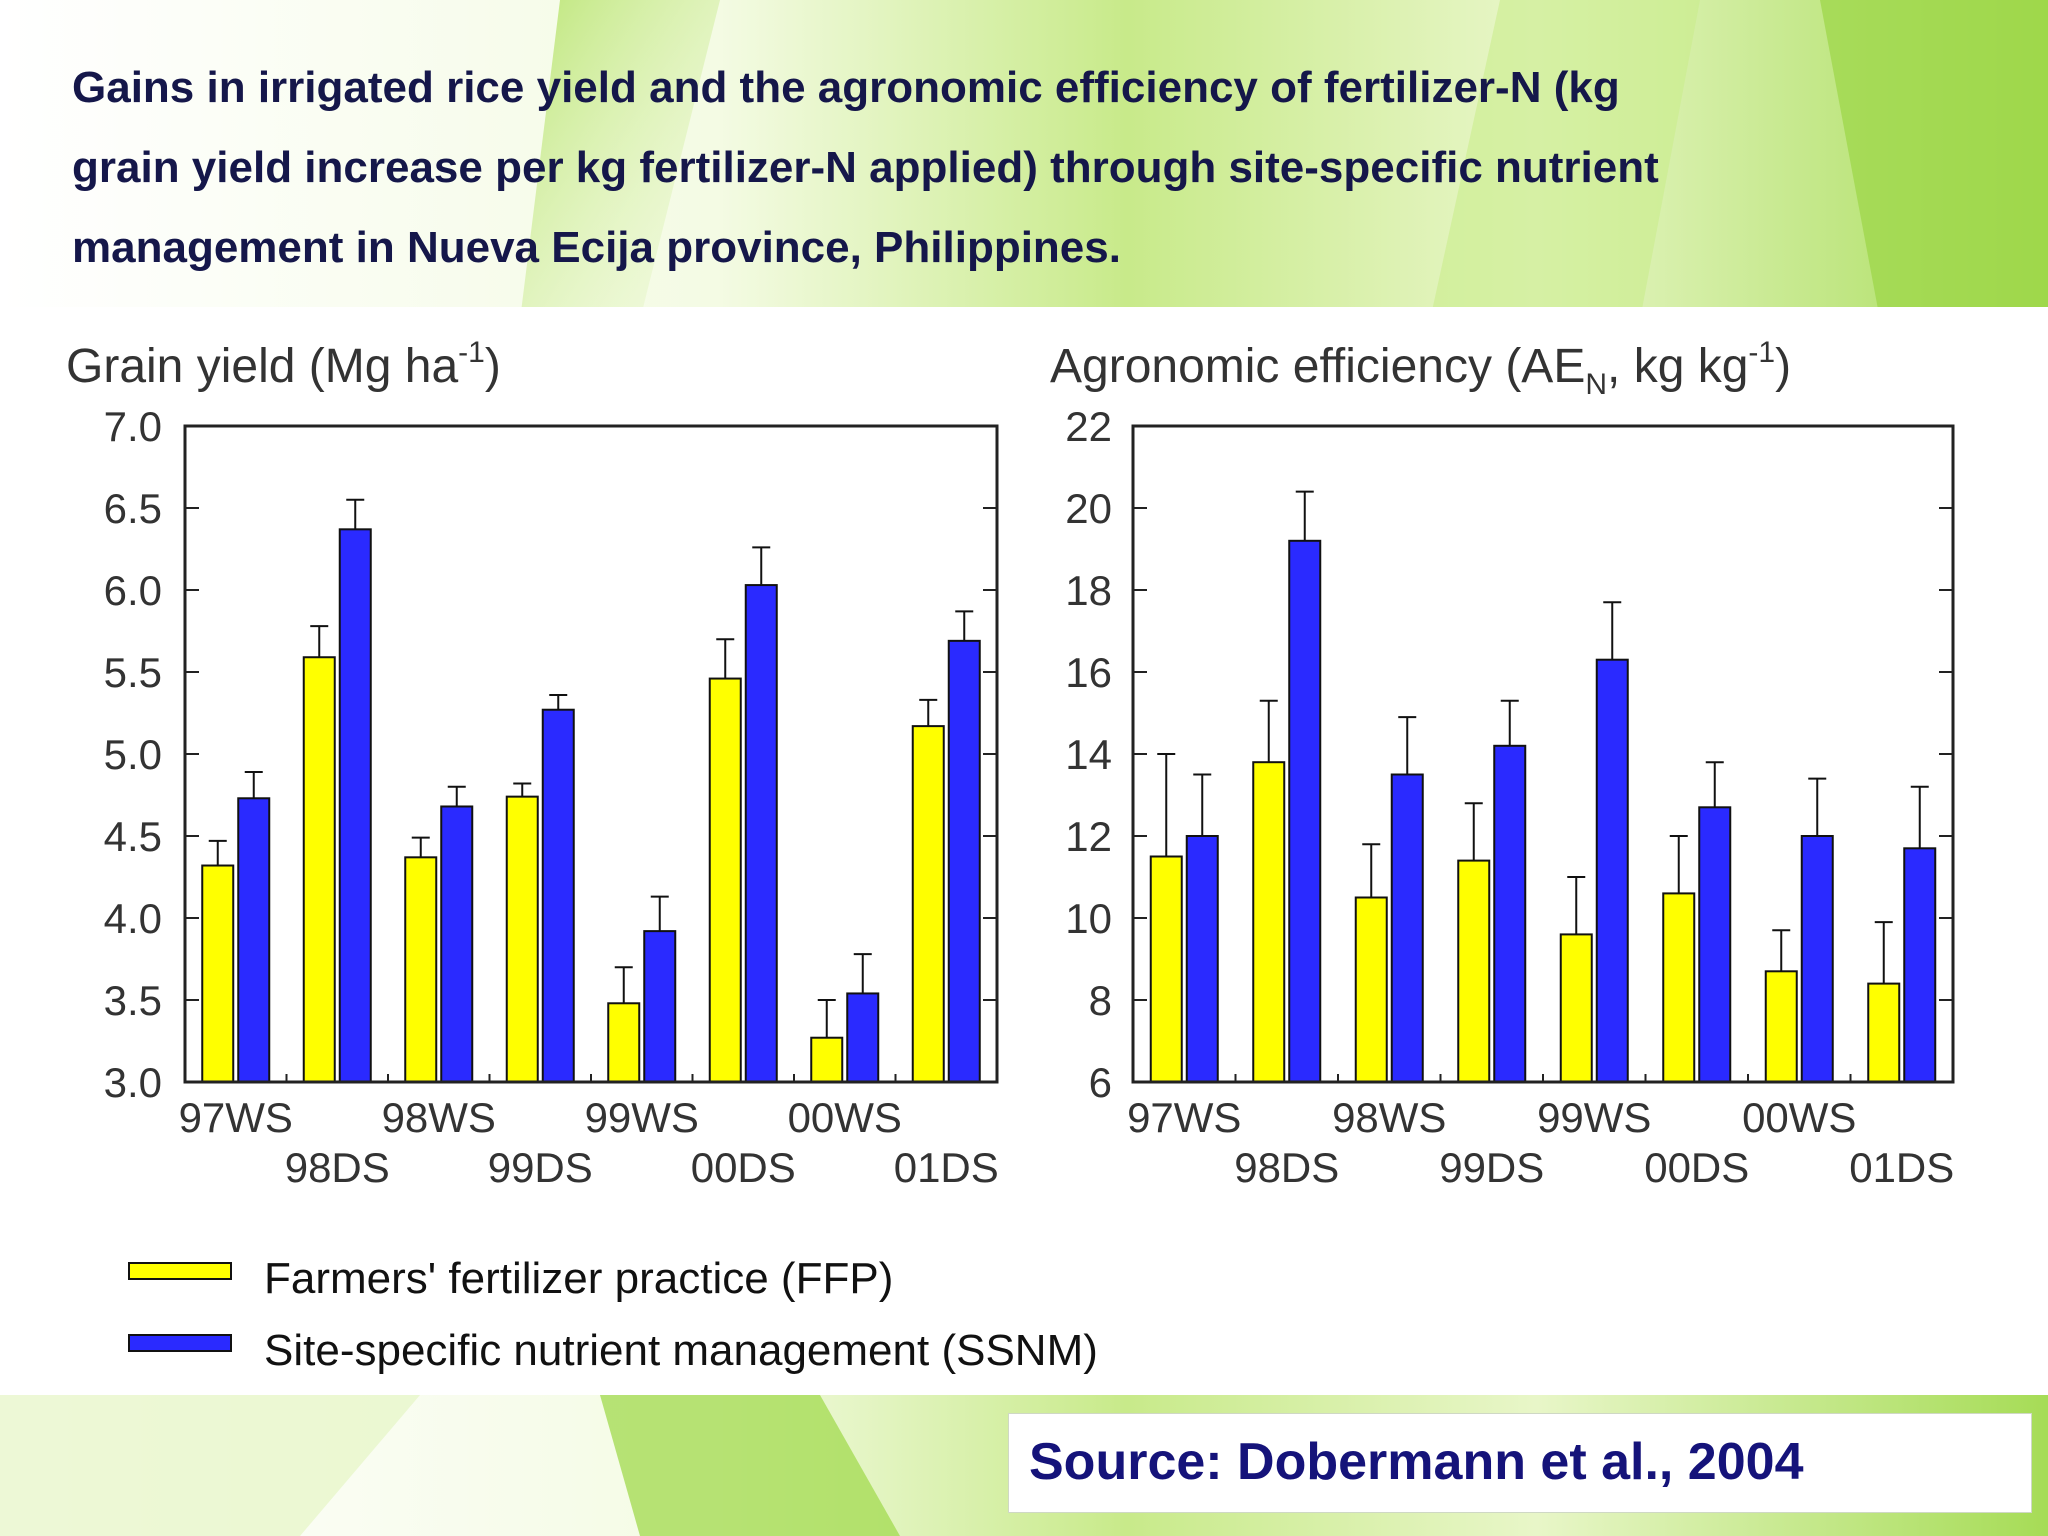  Describe the element at coordinates (1088, 672) in the screenshot. I see `y-tick-label: 16` at that location.